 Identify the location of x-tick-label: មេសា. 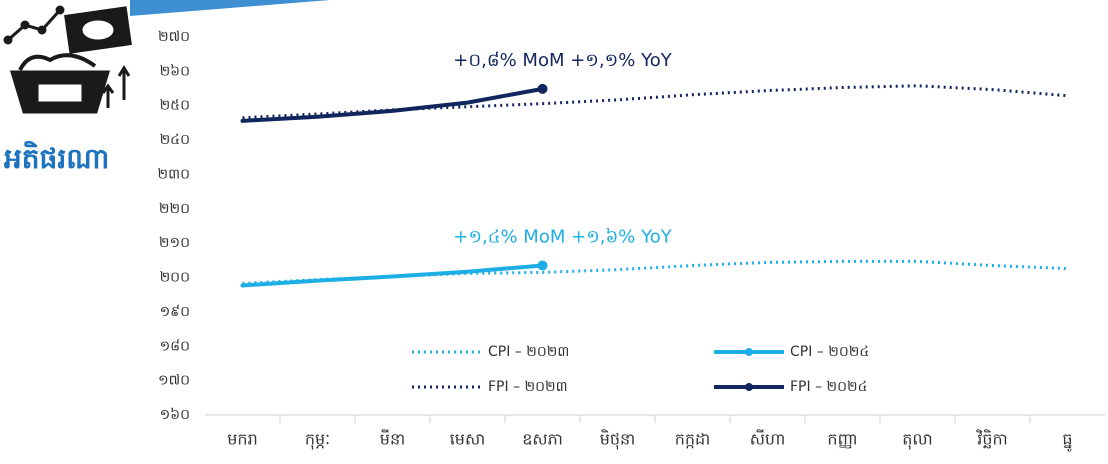
(468, 439).